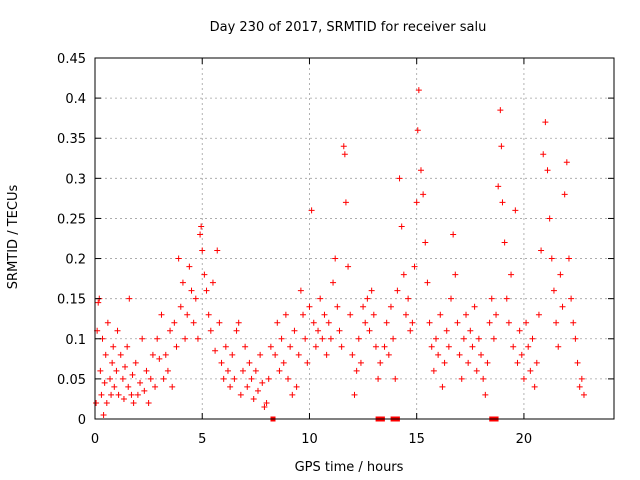 This screenshot has width=640, height=480. Describe the element at coordinates (309, 439) in the screenshot. I see `x-tick-label: 10` at that location.